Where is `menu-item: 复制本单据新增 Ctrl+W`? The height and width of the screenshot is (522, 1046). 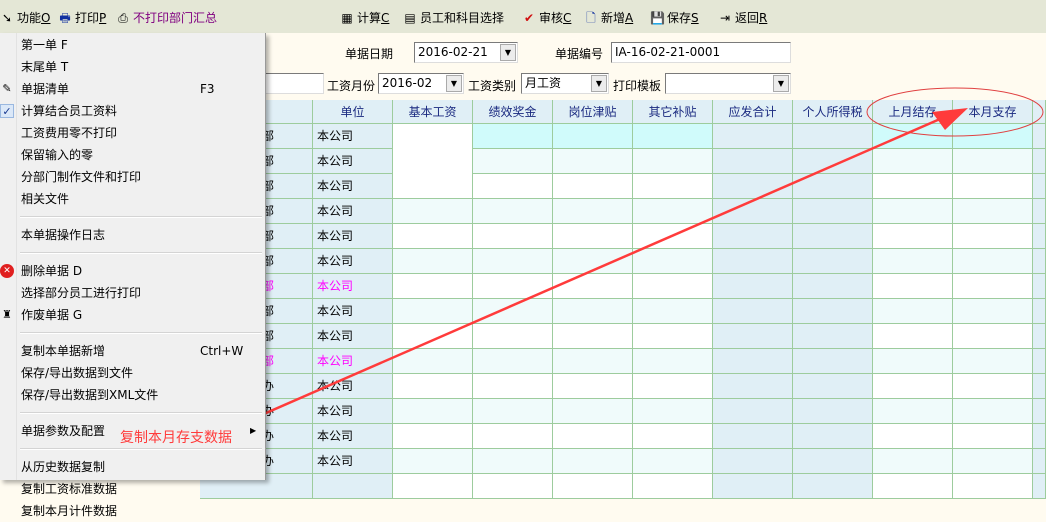 menu-item: 复制本单据新增 Ctrl+W is located at coordinates (132, 351).